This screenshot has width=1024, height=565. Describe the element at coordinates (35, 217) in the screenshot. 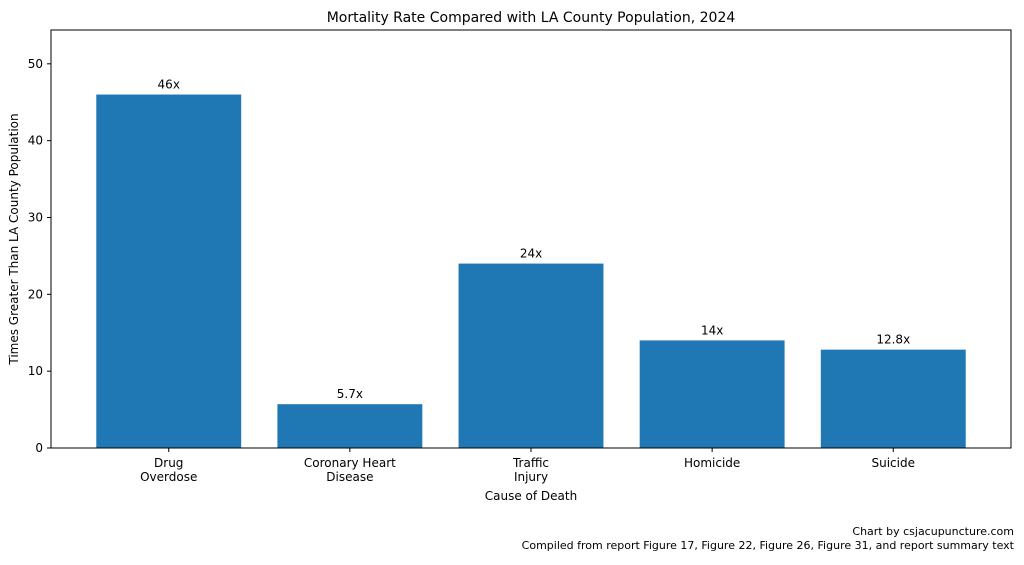

I see `y-tick-label: 30` at that location.